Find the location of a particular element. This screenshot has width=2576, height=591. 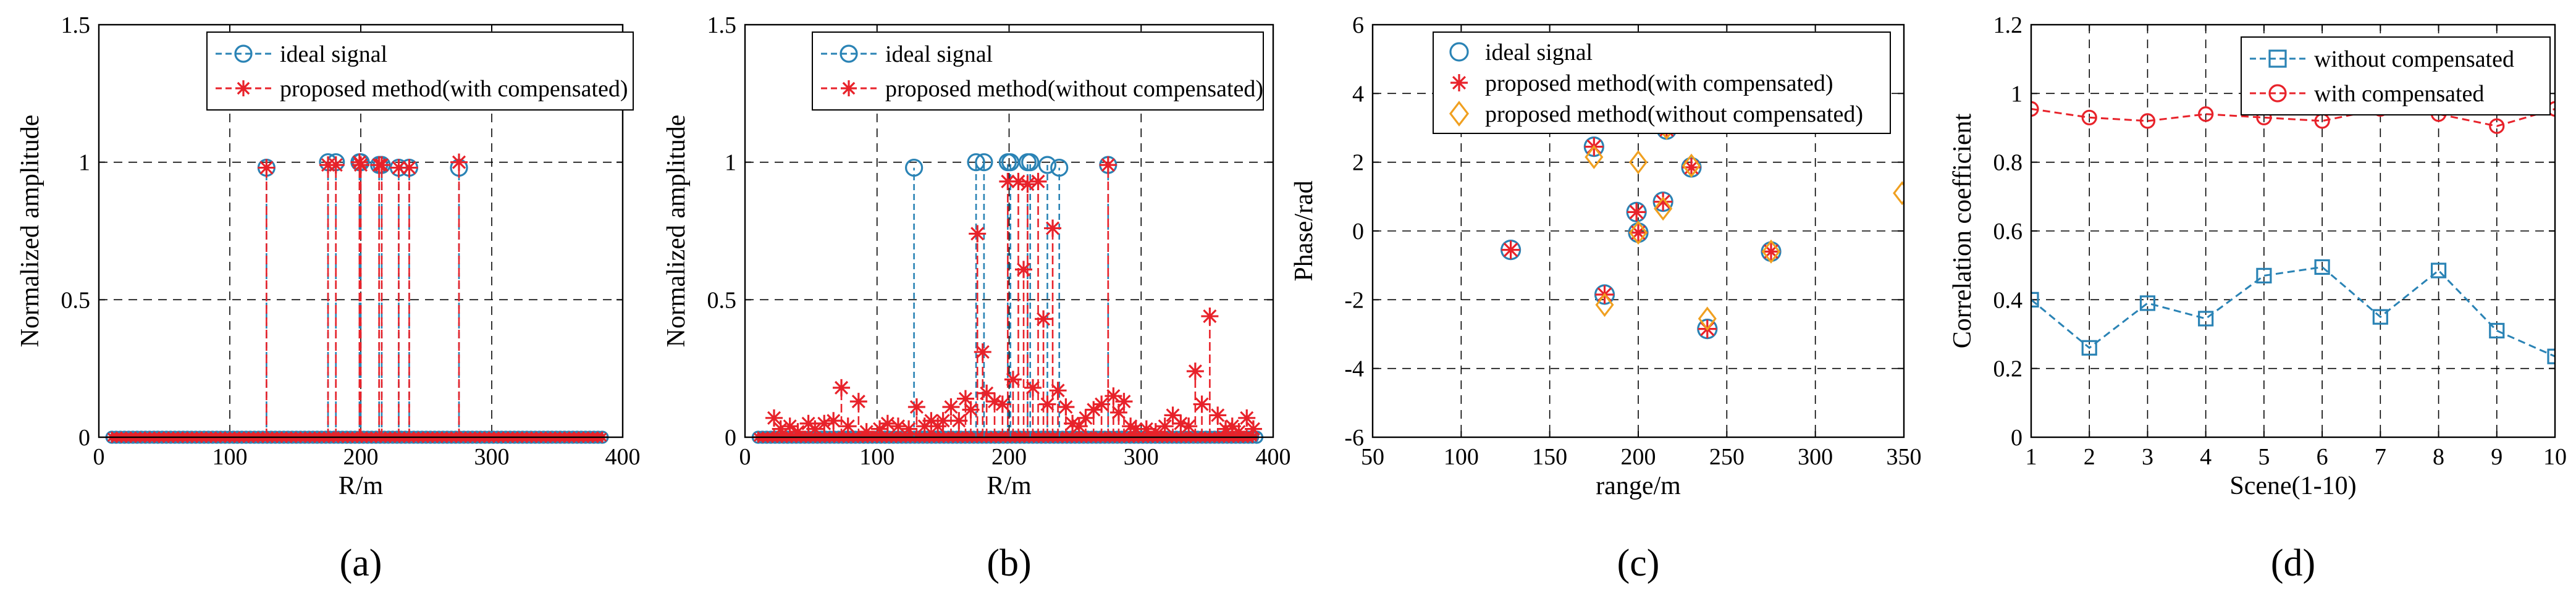

x-tick-label: 4 is located at coordinates (2206, 457).